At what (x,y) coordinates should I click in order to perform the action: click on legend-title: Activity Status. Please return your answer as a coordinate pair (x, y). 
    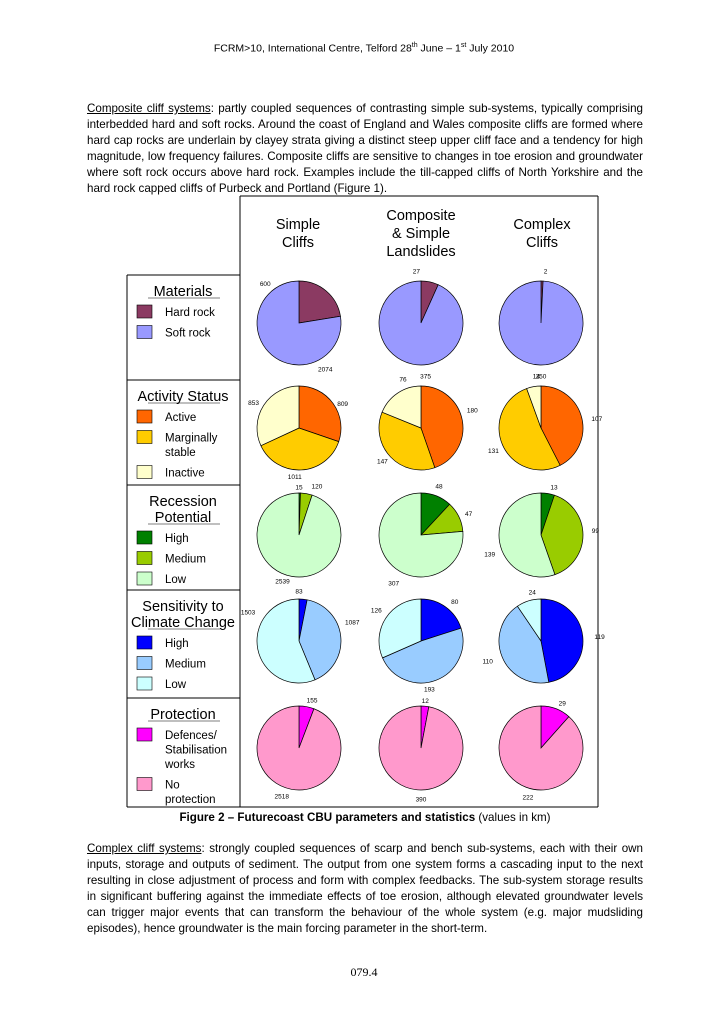
    Looking at the image, I should click on (182, 397).